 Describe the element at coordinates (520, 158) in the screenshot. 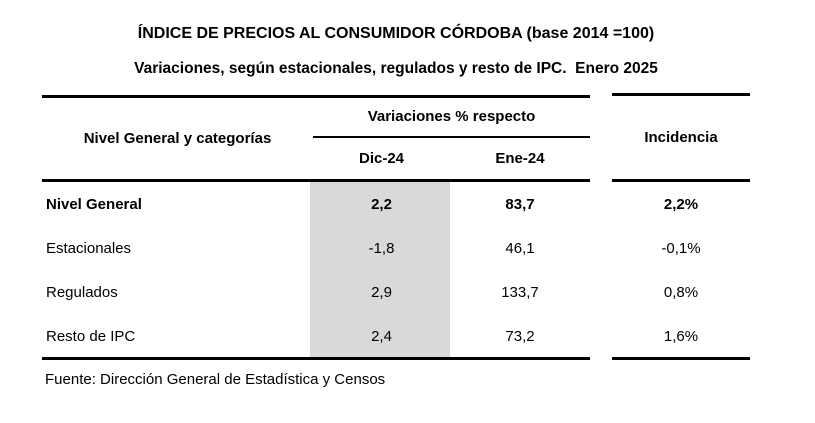

I see `column-header-ene24: Ene-24` at that location.